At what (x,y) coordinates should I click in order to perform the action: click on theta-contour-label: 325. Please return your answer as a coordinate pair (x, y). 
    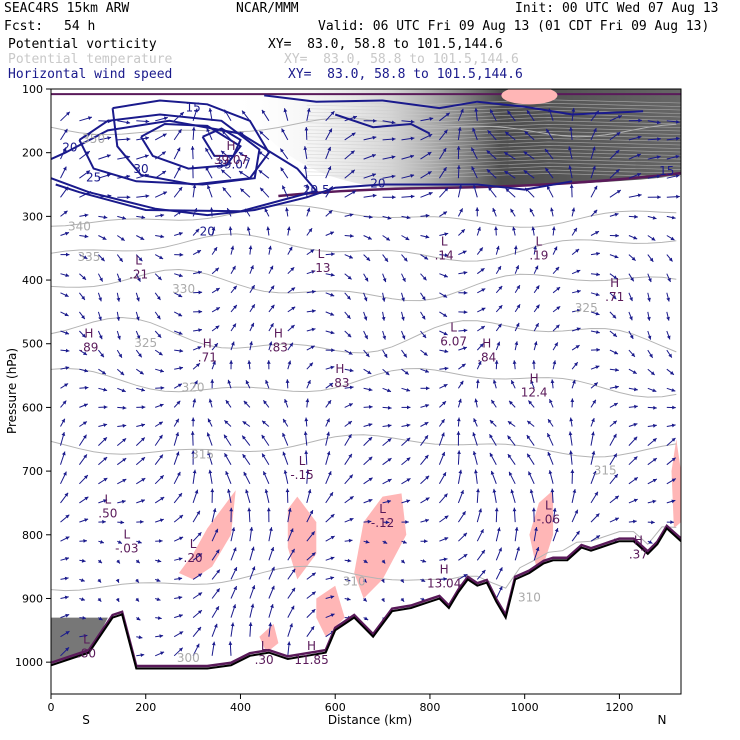
    Looking at the image, I should click on (145, 343).